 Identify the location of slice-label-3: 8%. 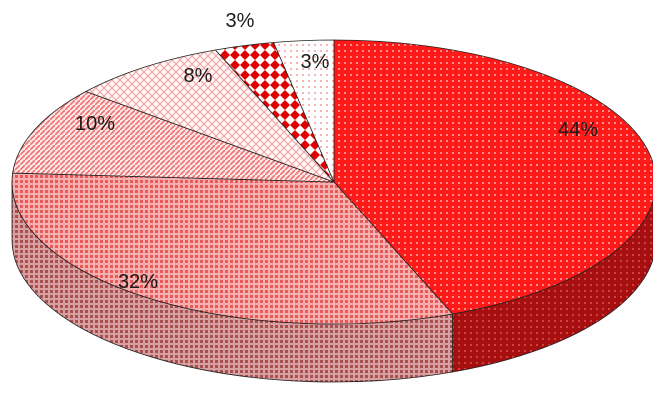
(198, 76).